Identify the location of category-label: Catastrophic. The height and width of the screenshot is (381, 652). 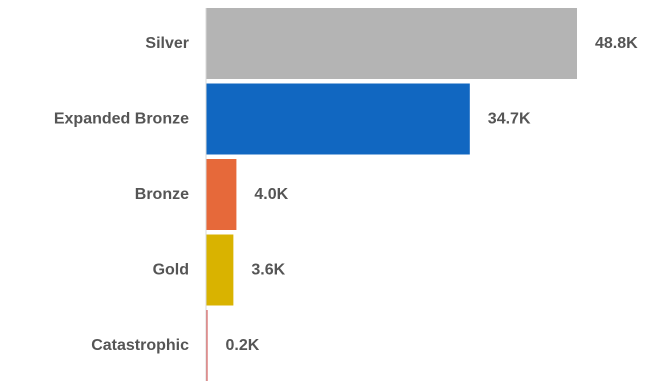
(140, 345).